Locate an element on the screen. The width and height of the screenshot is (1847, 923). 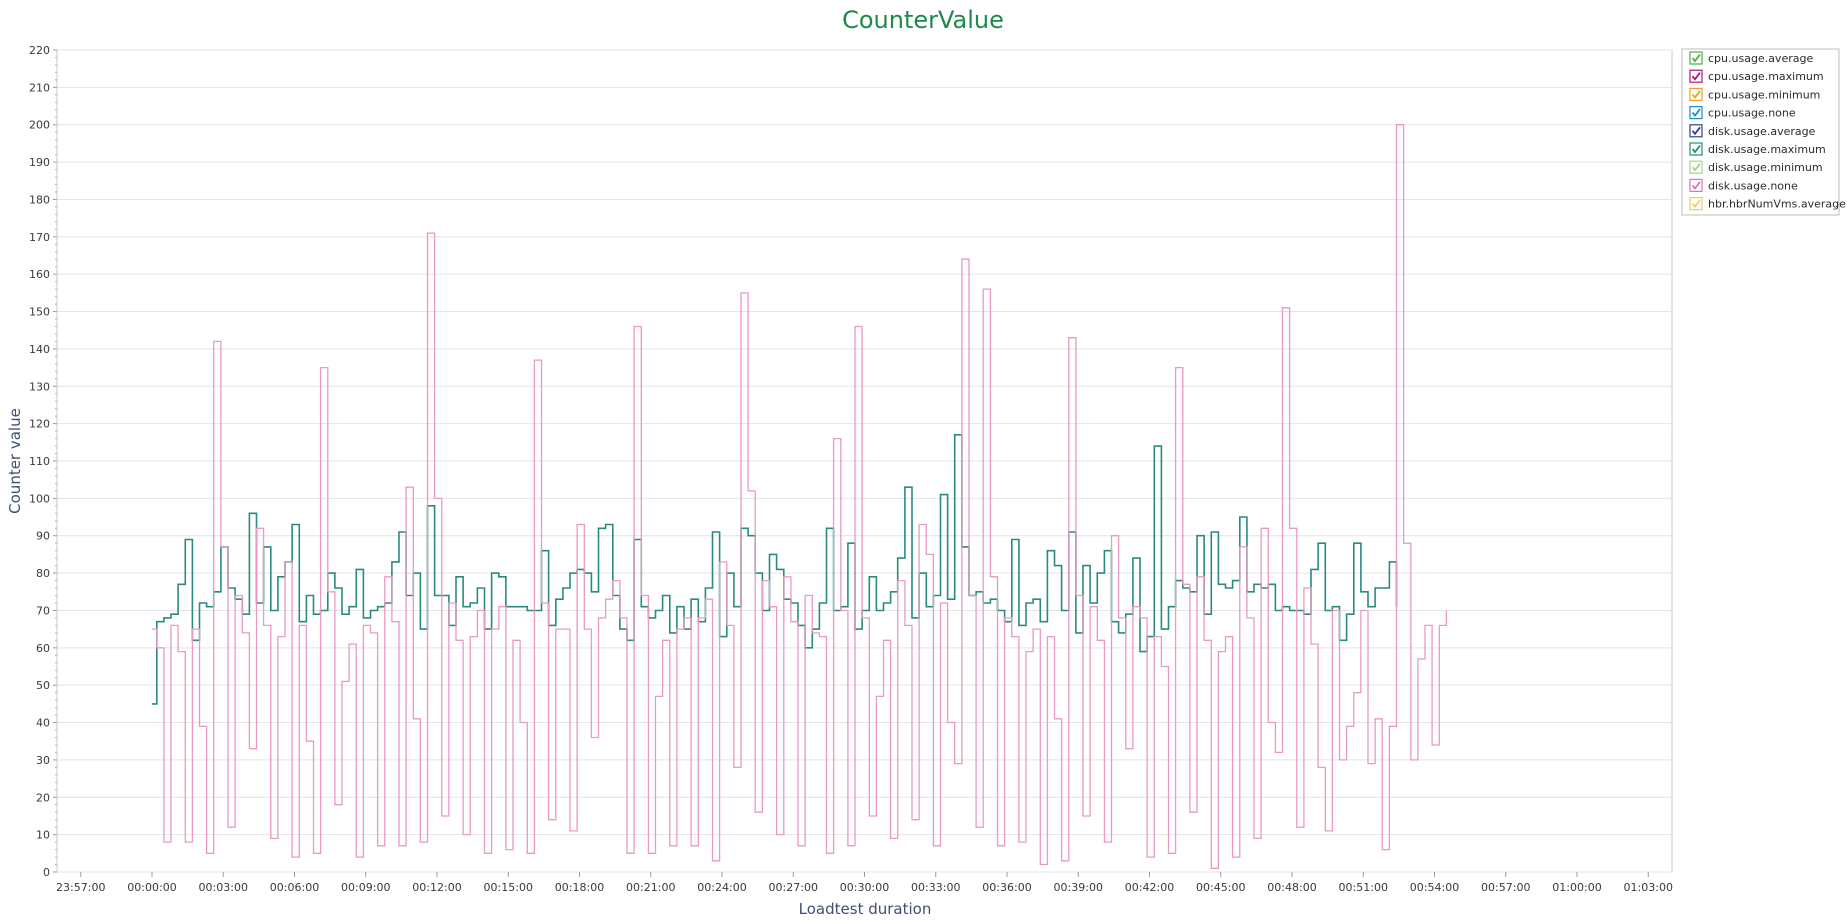
x-tick-label: 00:03:00 is located at coordinates (223, 887).